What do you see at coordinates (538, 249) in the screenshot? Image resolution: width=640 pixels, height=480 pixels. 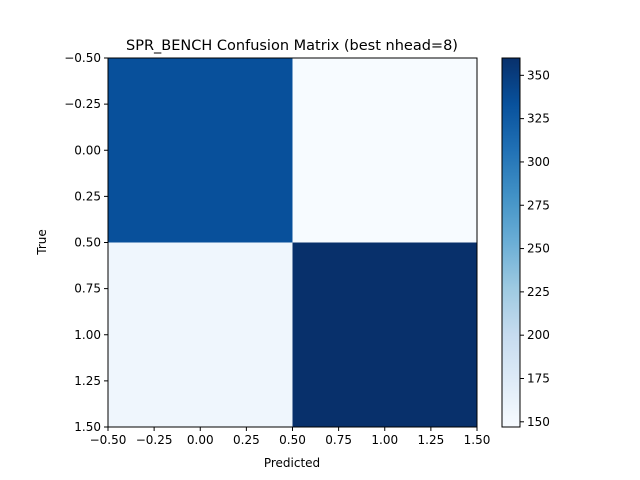 I see `colorbar-tick-label: 250` at bounding box center [538, 249].